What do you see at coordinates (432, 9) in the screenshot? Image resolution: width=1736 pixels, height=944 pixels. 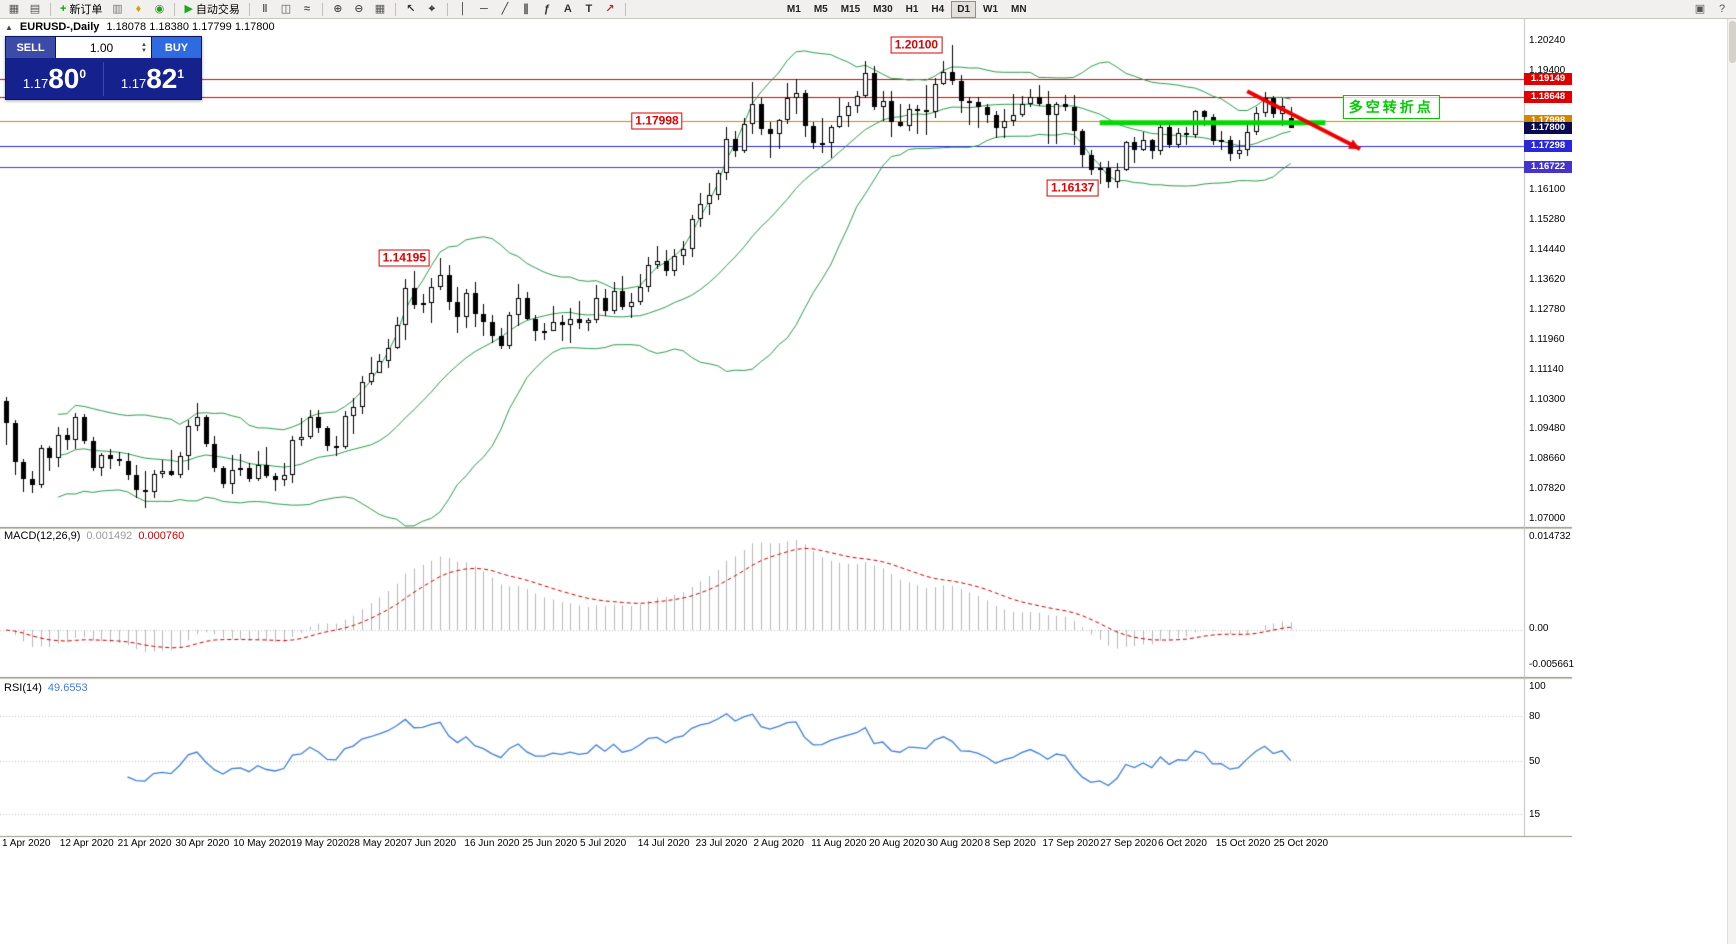 I see `crosshair-button: ⌖` at bounding box center [432, 9].